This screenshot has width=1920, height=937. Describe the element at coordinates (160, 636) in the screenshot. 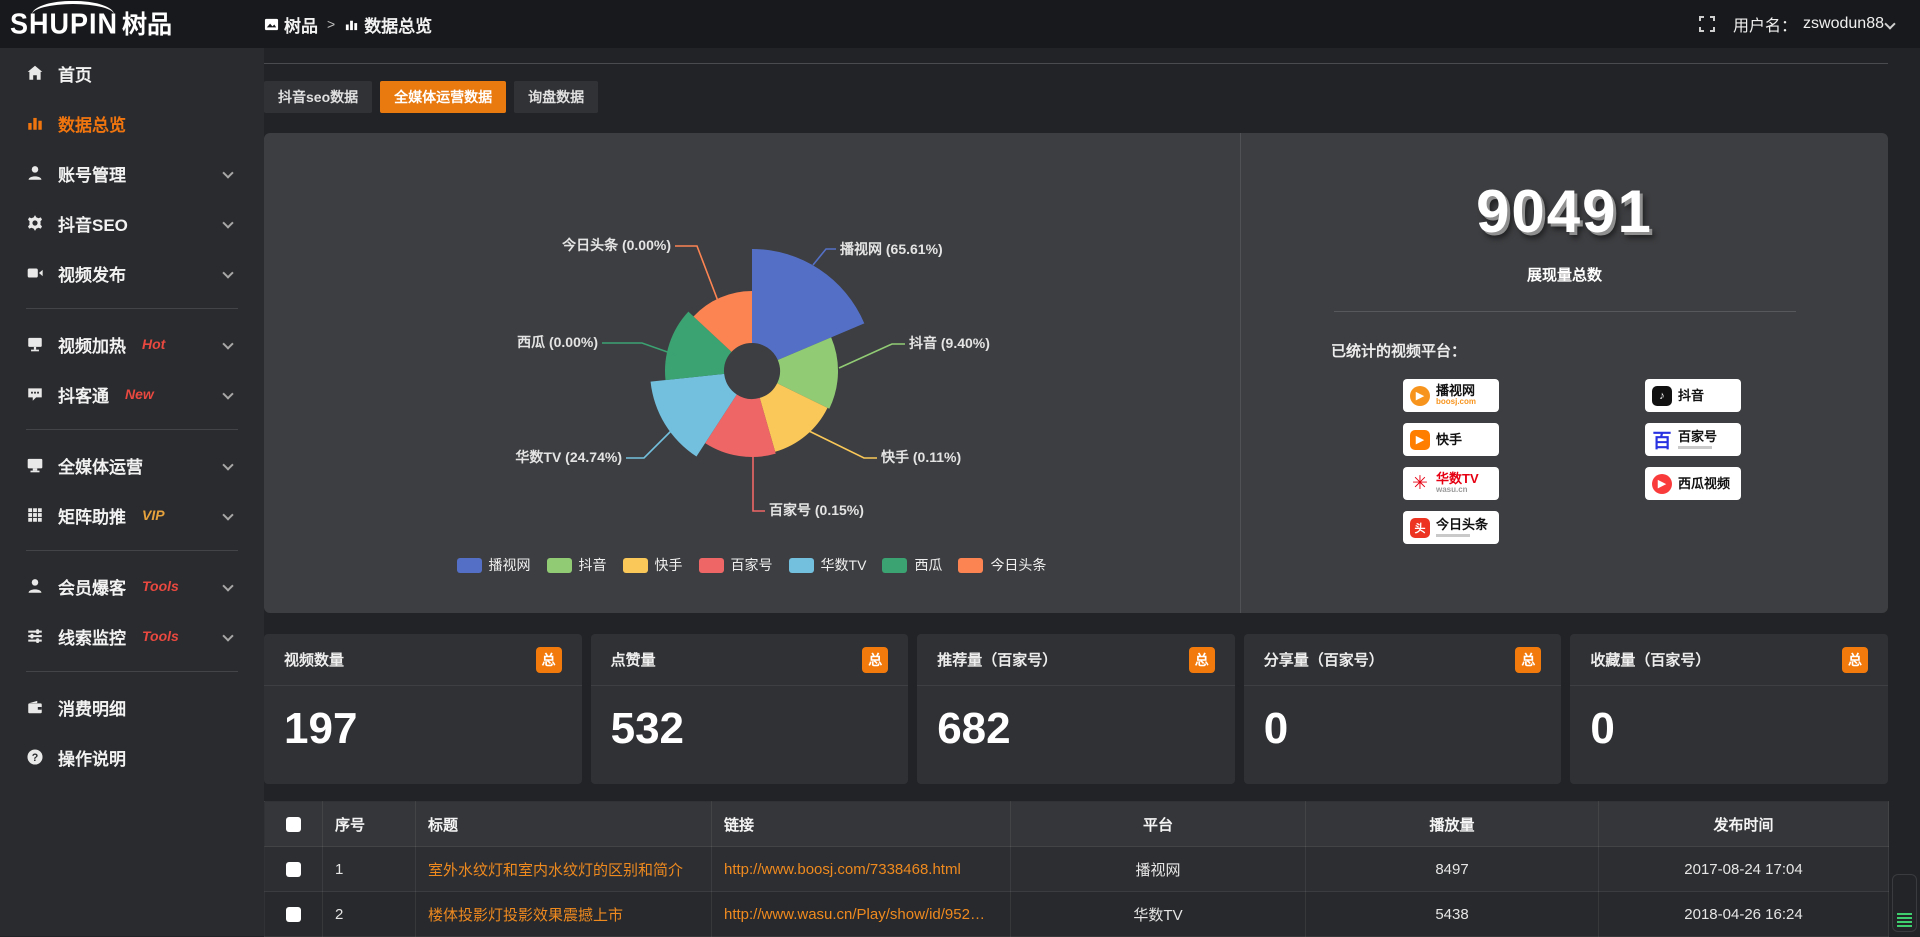

I see `sidebar-item-badge: Tools` at that location.